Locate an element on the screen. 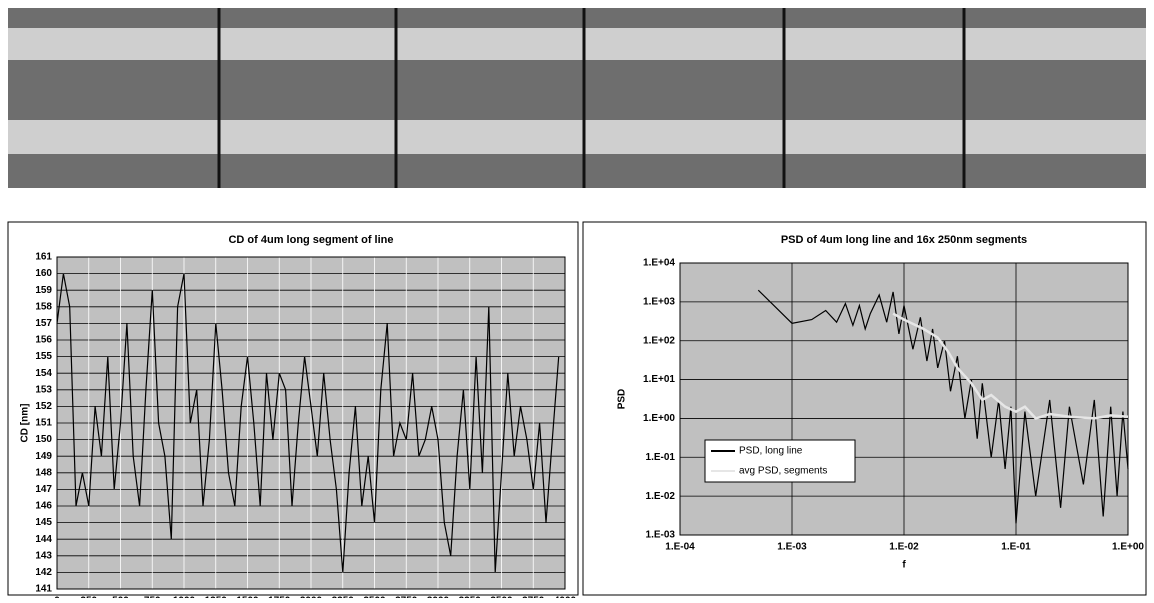 The image size is (1154, 603). y-tick-label: 160 is located at coordinates (43, 273).